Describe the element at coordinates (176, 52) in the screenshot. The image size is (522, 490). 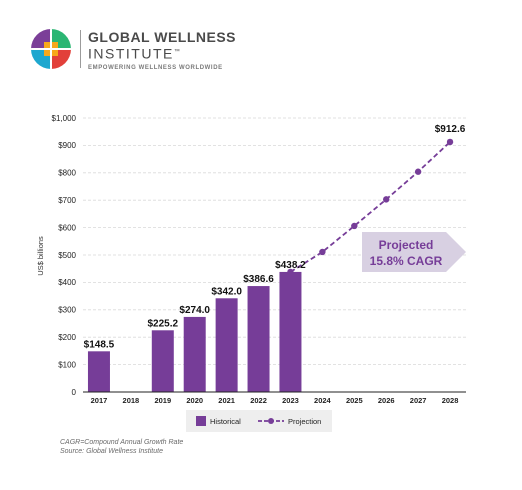
I see `logo-trademark: ™` at that location.